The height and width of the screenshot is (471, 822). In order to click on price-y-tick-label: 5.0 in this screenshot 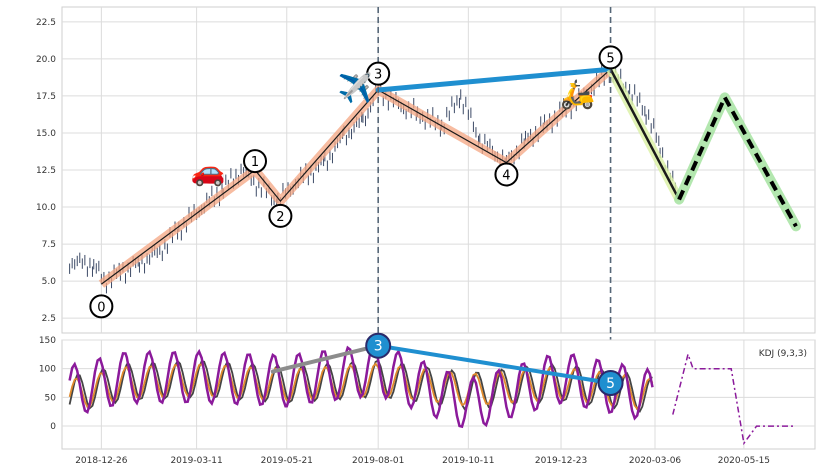, I will do `click(49, 282)`.